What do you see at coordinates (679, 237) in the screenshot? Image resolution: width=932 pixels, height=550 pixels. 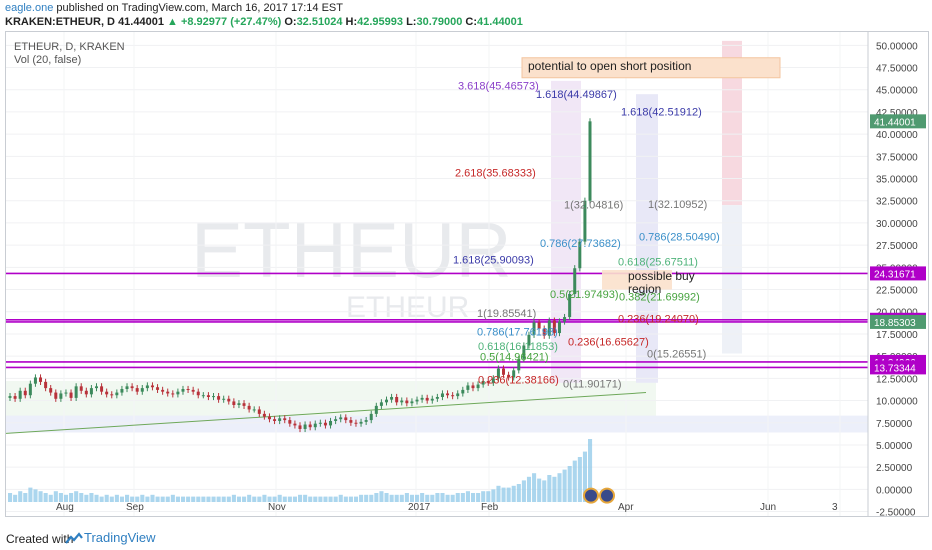 I see `fib-level-label: 0.786(28.50490)` at bounding box center [679, 237].